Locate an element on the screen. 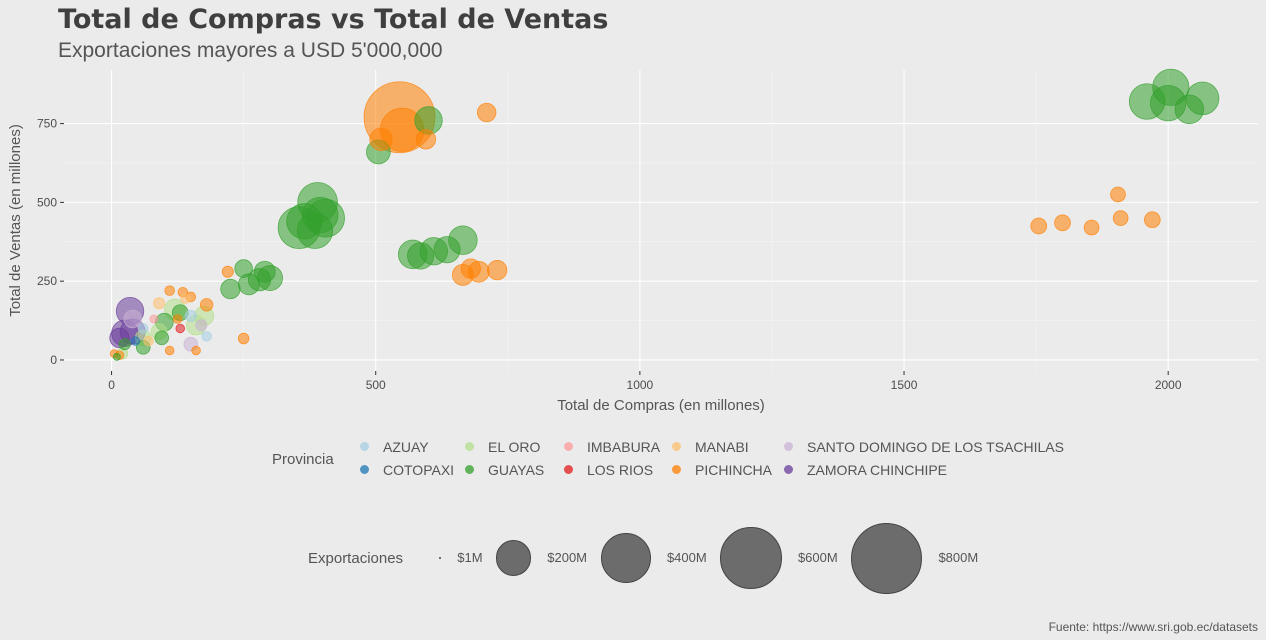 This screenshot has height=640, width=1266. y-tick-label: 500 is located at coordinates (47, 202).